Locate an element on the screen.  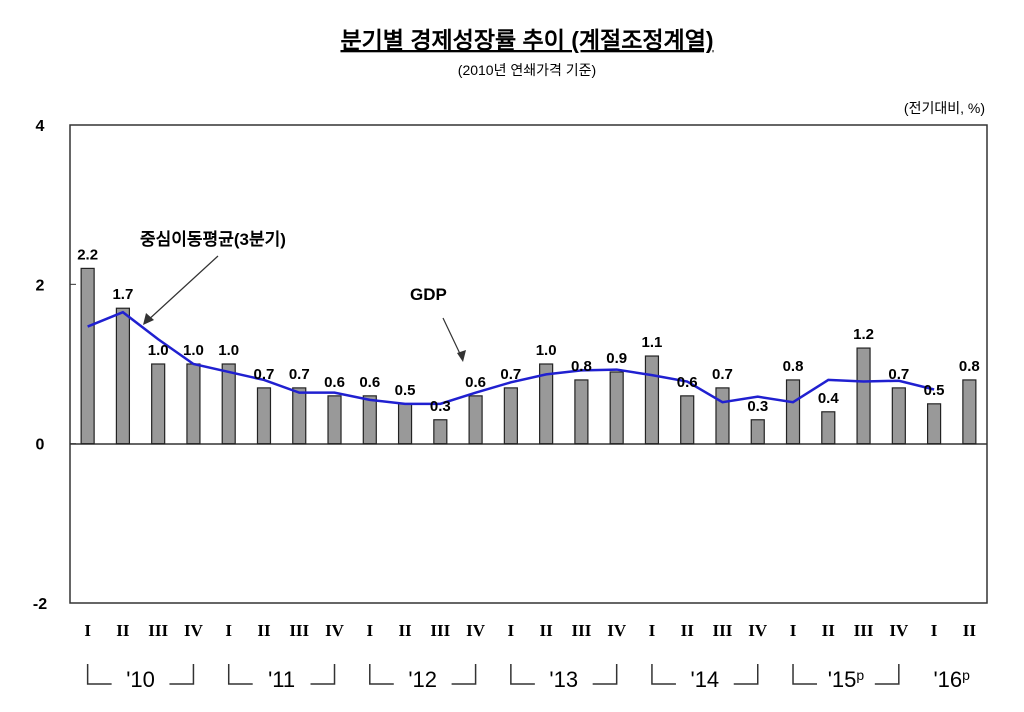
year-label: '11 is located at coordinates (281, 679).